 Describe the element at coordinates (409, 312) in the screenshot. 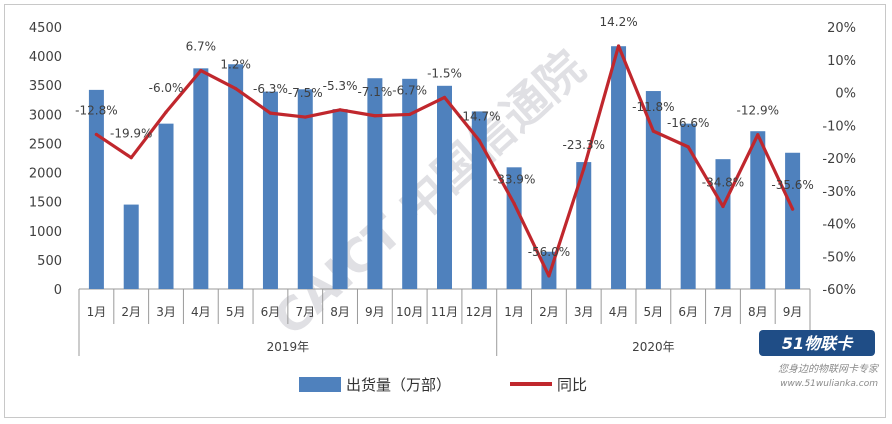

I see `month-label: 10月` at that location.